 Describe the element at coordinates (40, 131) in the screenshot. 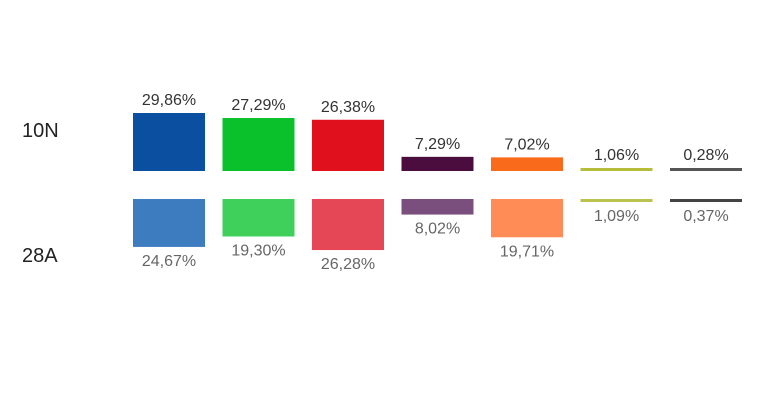

I see `row-label-10n: 10N` at that location.